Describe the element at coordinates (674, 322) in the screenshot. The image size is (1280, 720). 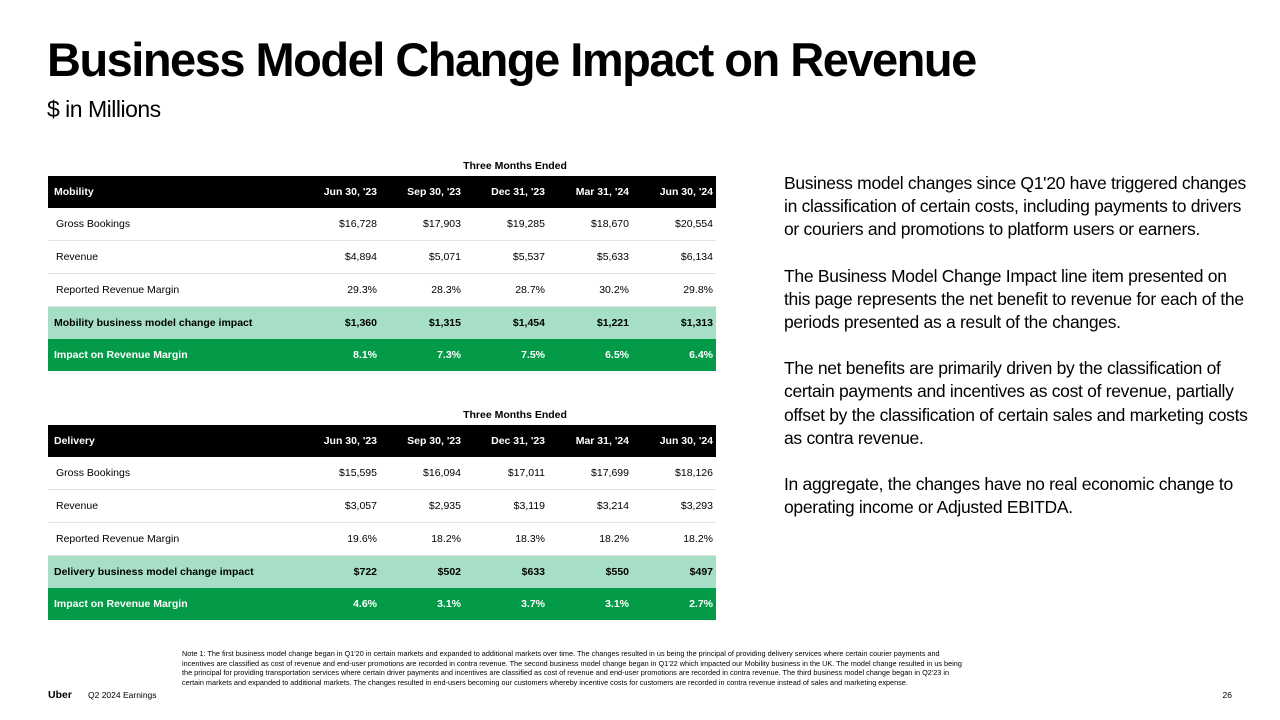
I see `table-cell: $1,313` at that location.